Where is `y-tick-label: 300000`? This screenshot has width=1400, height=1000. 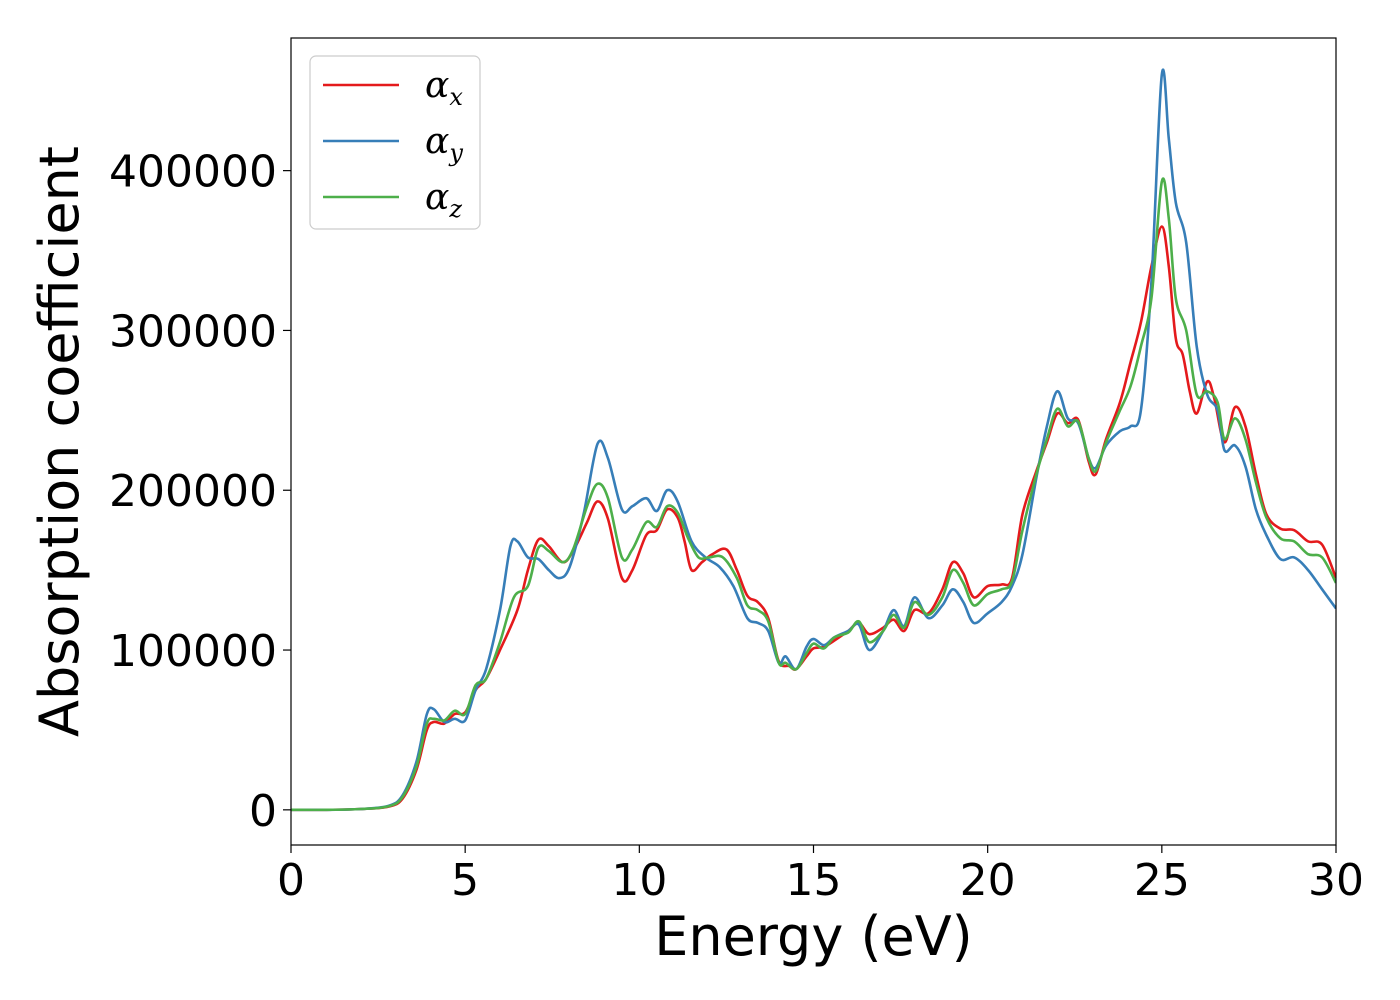
y-tick-label: 300000 is located at coordinates (193, 331).